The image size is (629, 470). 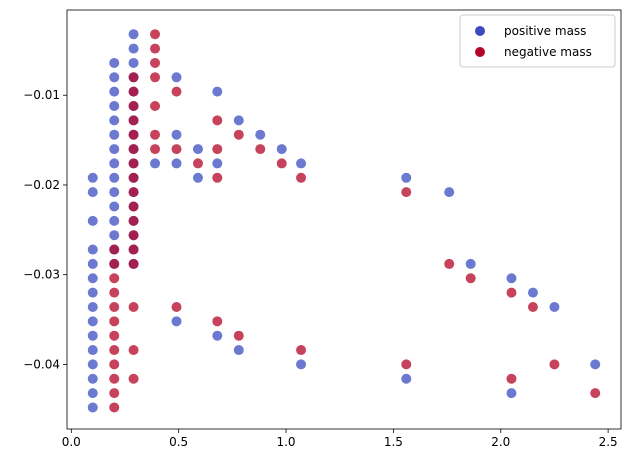 What do you see at coordinates (178, 442) in the screenshot?
I see `x-tick-label: 0.5` at bounding box center [178, 442].